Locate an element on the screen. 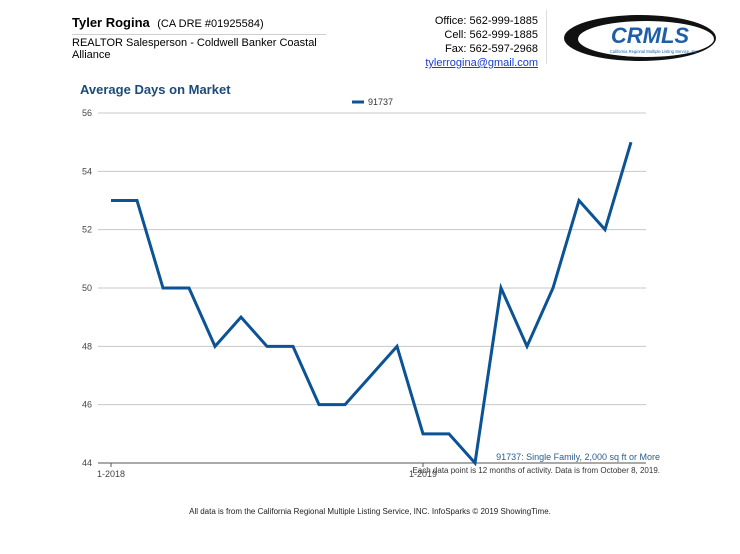 The height and width of the screenshot is (554, 740). y-tick-label: 54 is located at coordinates (87, 171).